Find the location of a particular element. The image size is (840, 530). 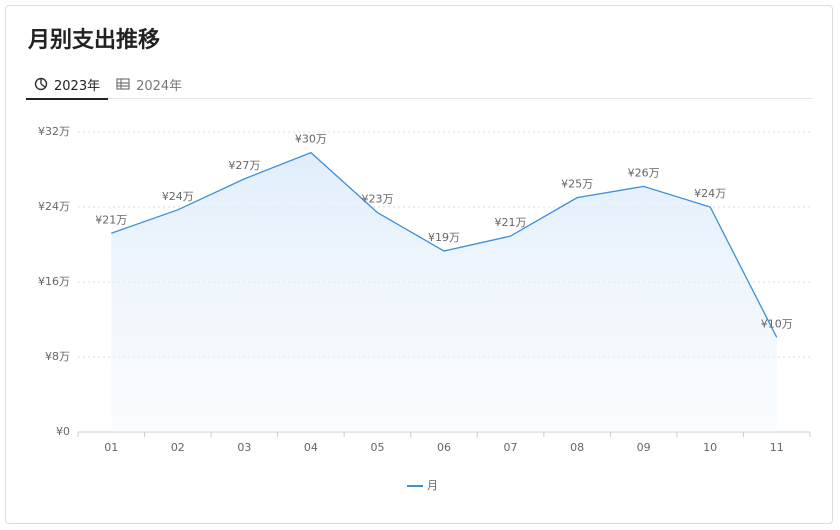

data-label: ¥30万 is located at coordinates (311, 139).